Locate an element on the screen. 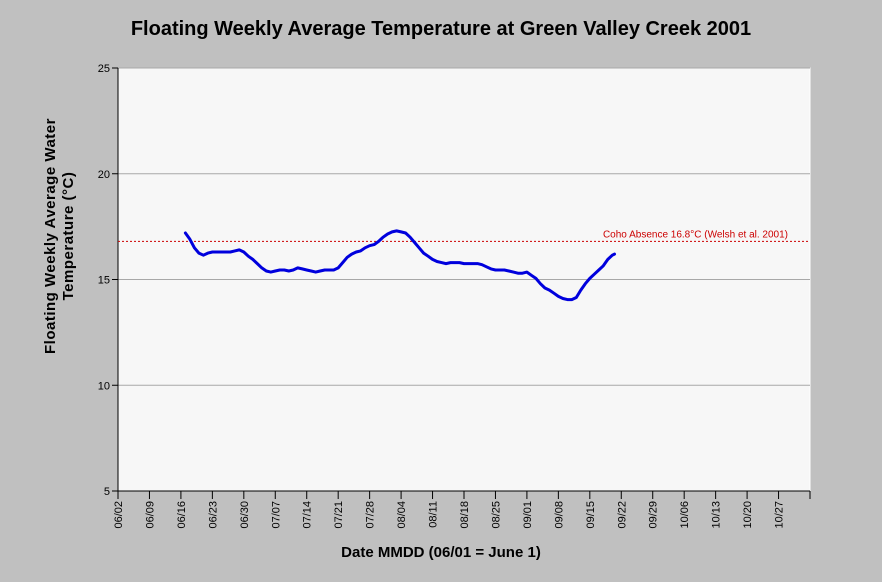 The image size is (882, 582). x-tick-label: 08/11 is located at coordinates (434, 514).